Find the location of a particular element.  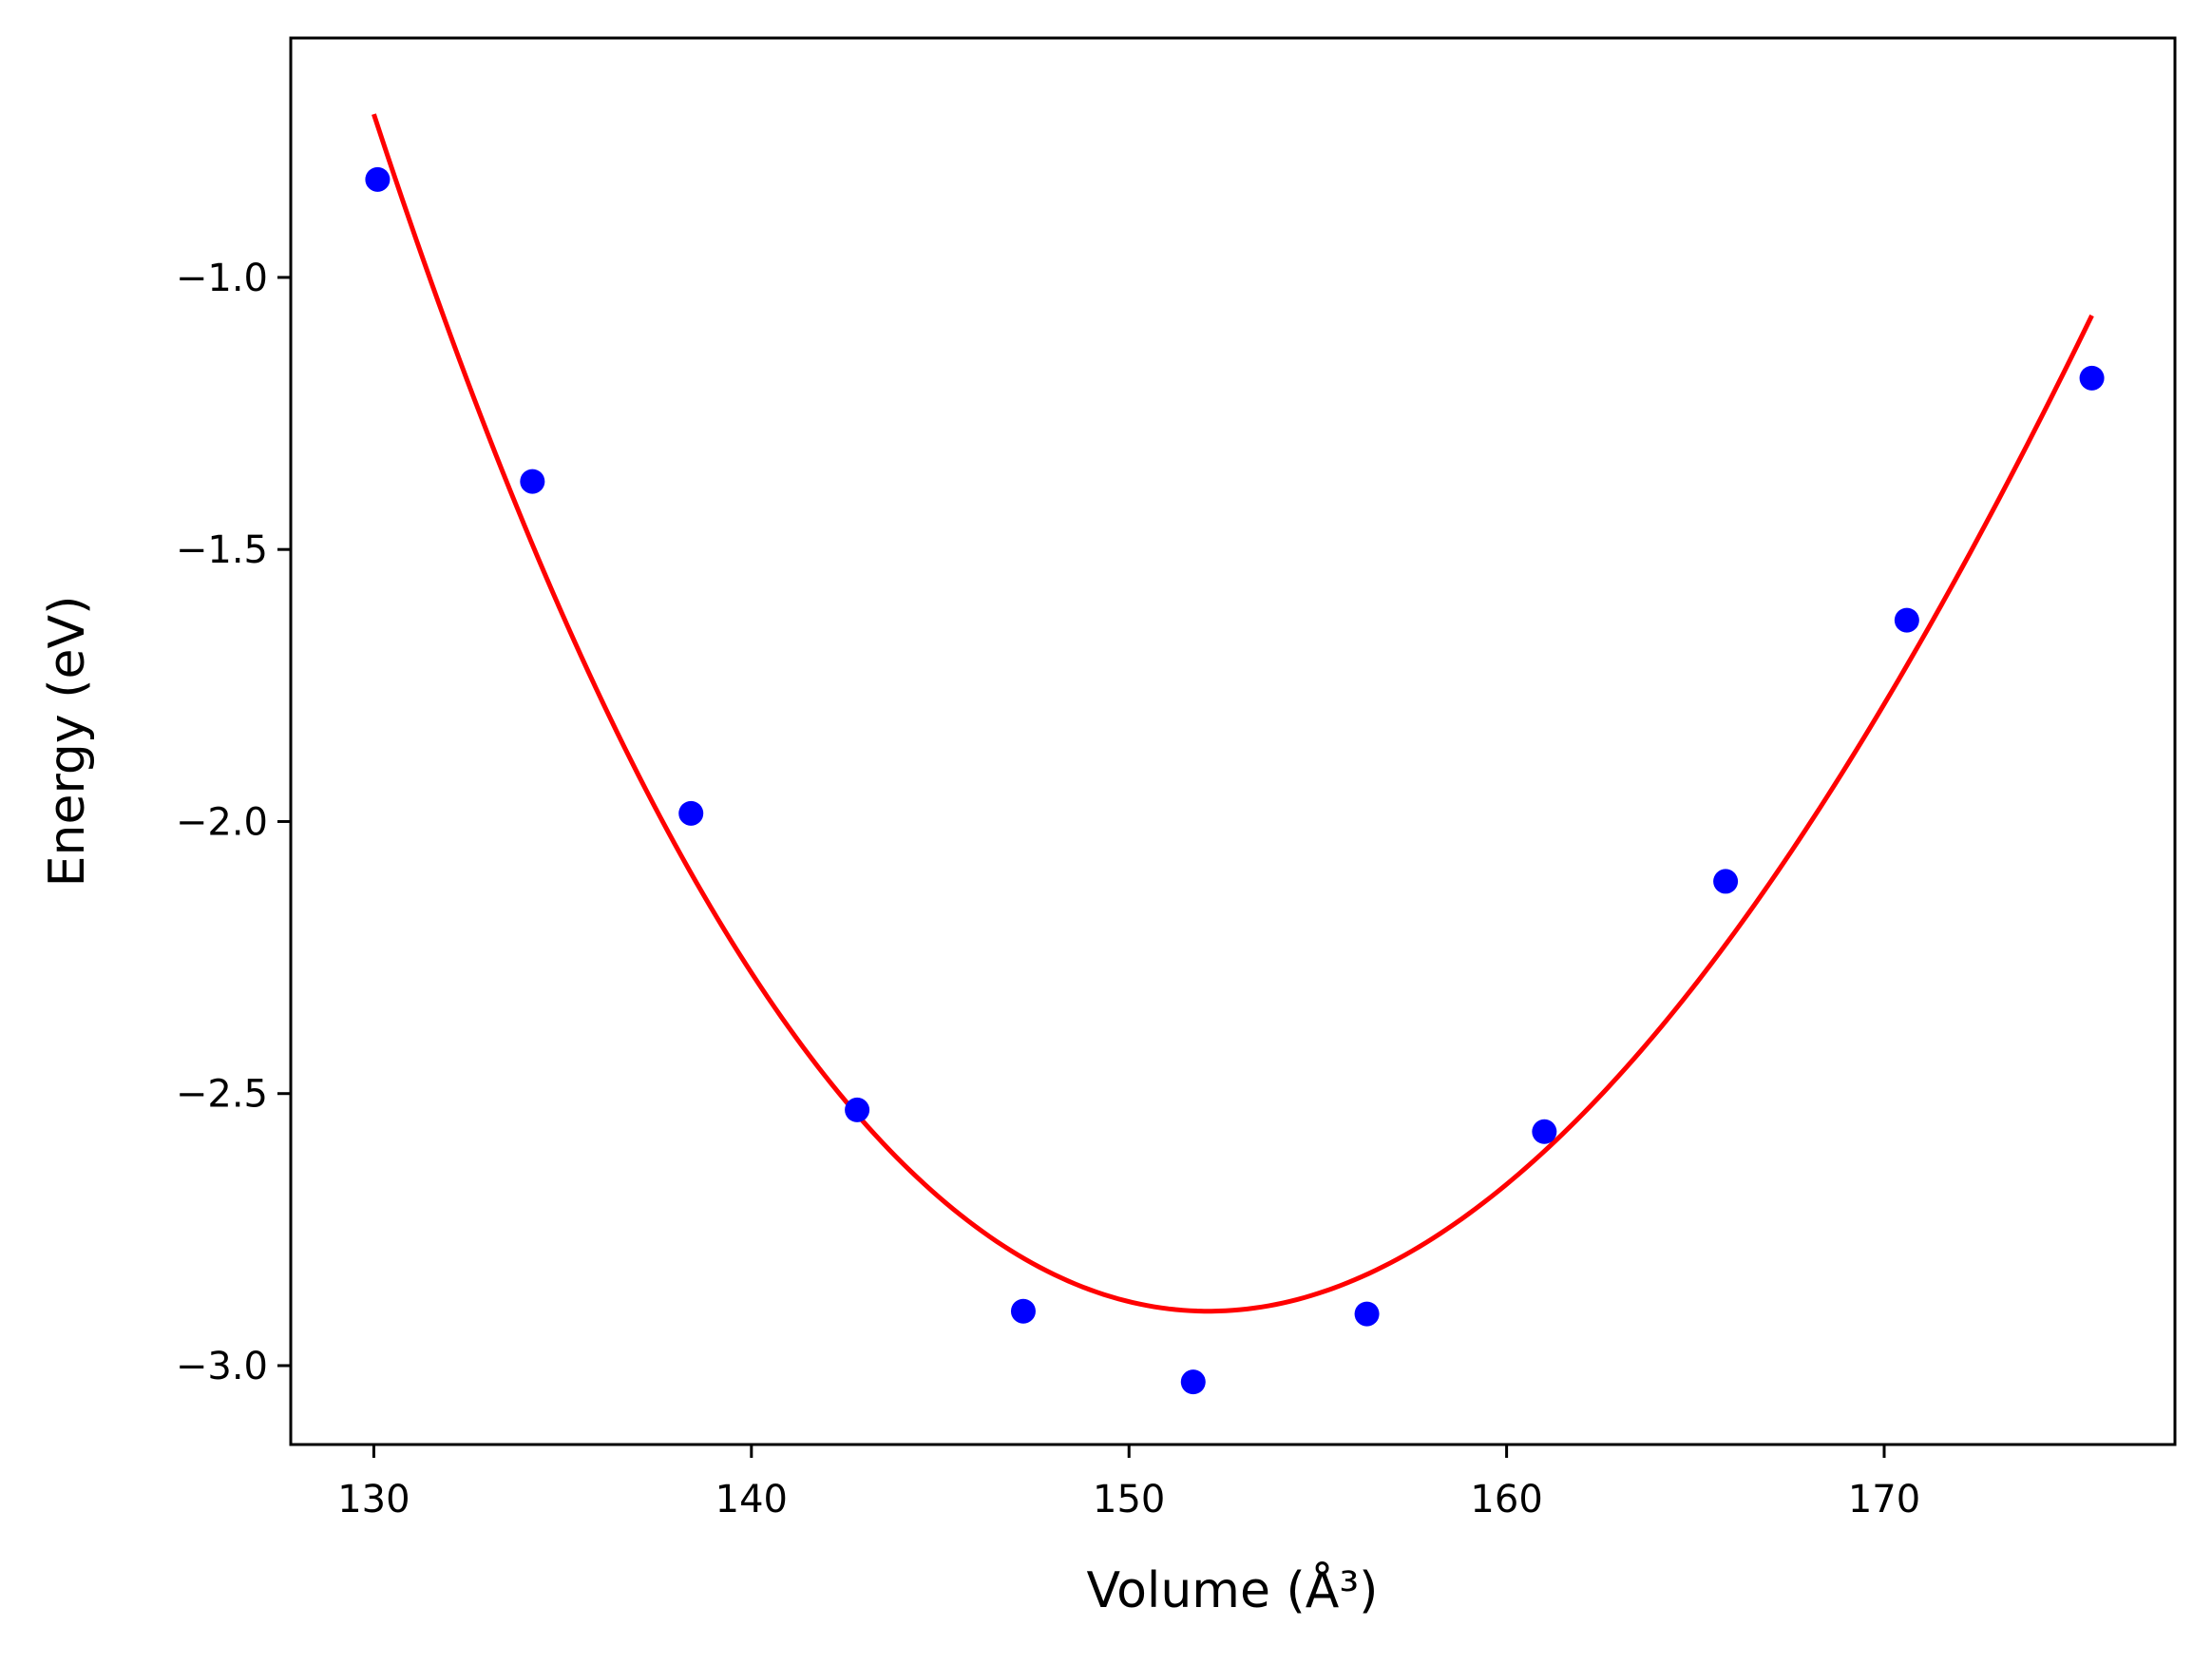

y-tick-label: −3.0 is located at coordinates (222, 1366).